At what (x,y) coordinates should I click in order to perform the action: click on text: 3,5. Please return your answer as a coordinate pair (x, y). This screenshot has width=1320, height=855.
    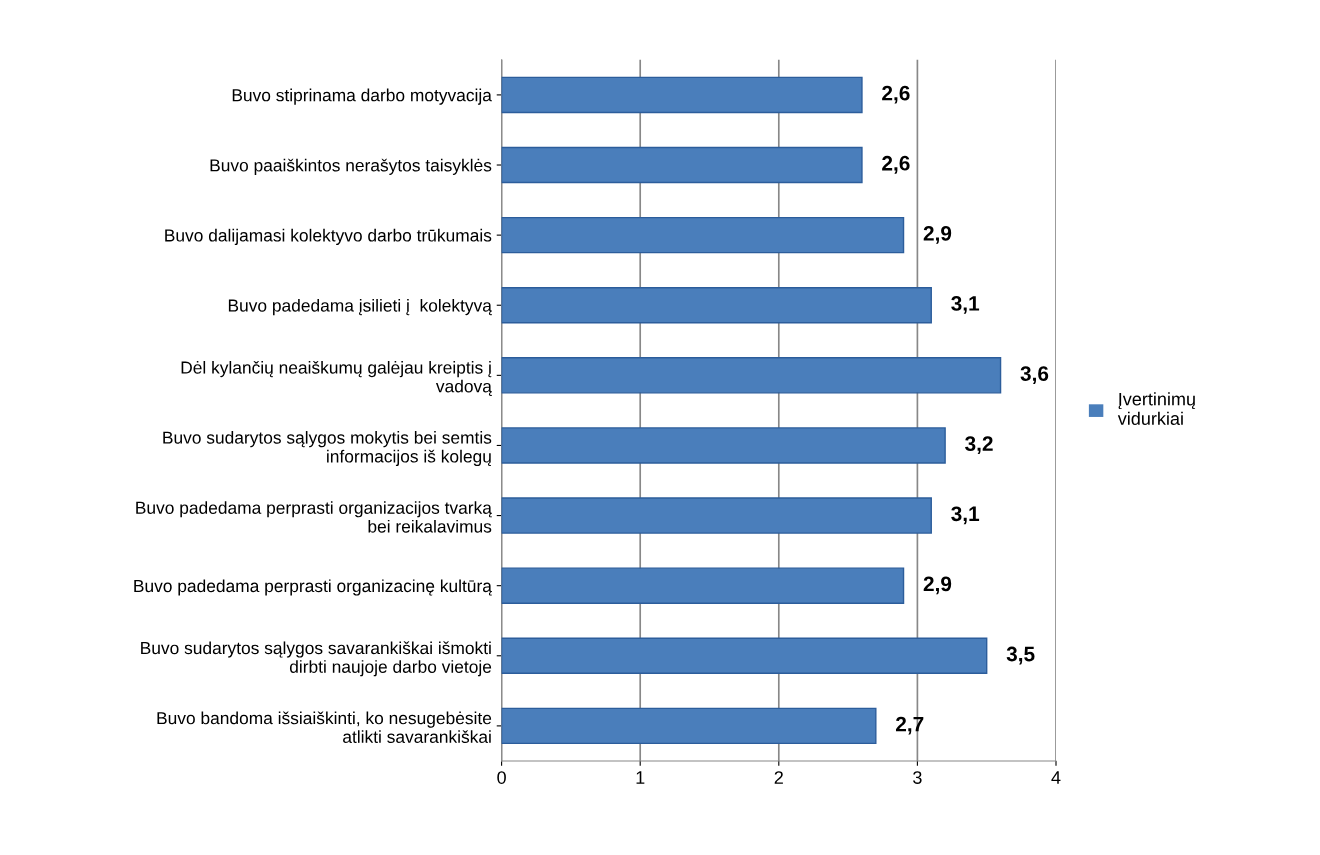
    Looking at the image, I should click on (1020, 655).